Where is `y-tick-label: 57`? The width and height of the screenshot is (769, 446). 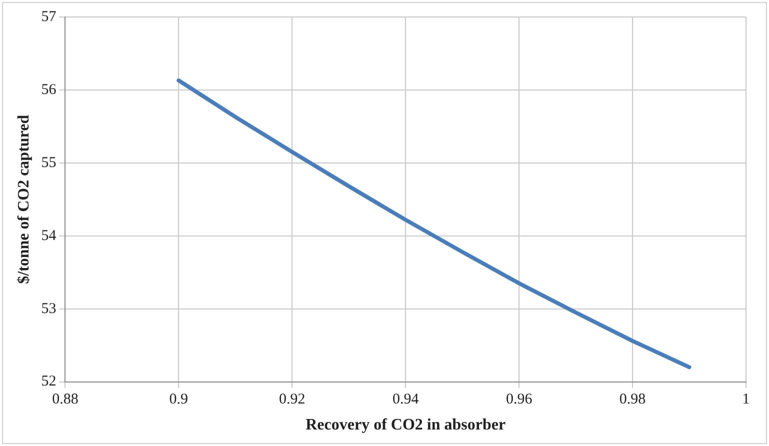
y-tick-label: 57 is located at coordinates (49, 16).